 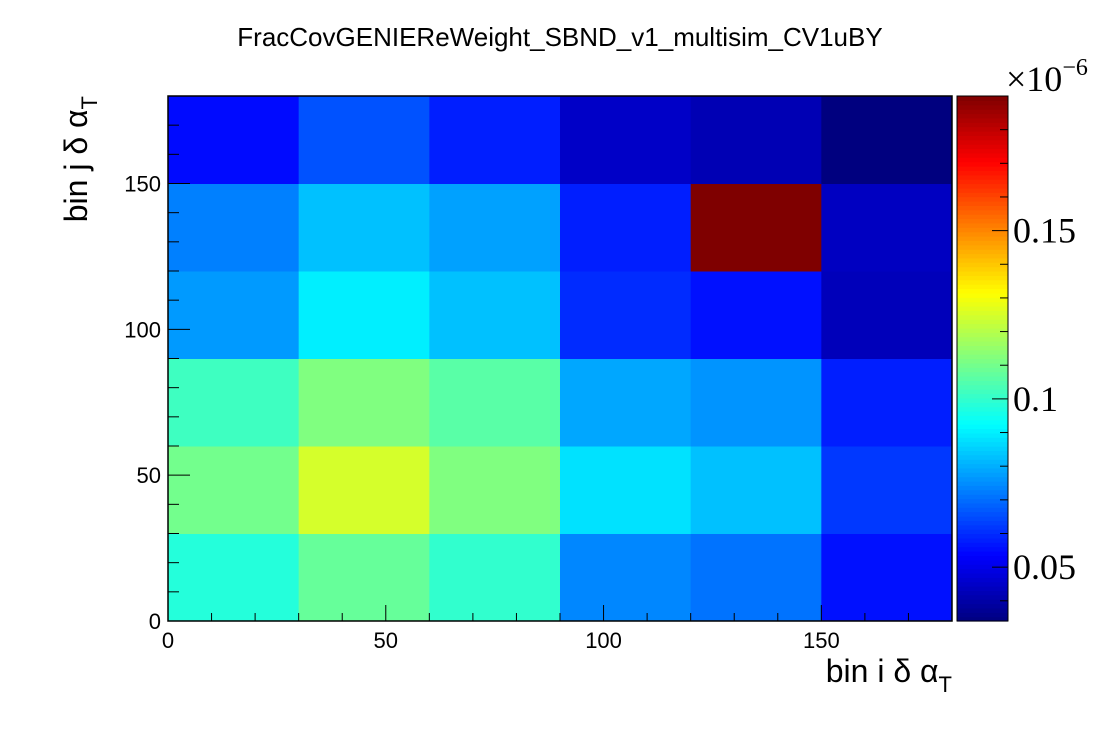 What do you see at coordinates (821, 640) in the screenshot?
I see `x-tick-label-3: 150` at bounding box center [821, 640].